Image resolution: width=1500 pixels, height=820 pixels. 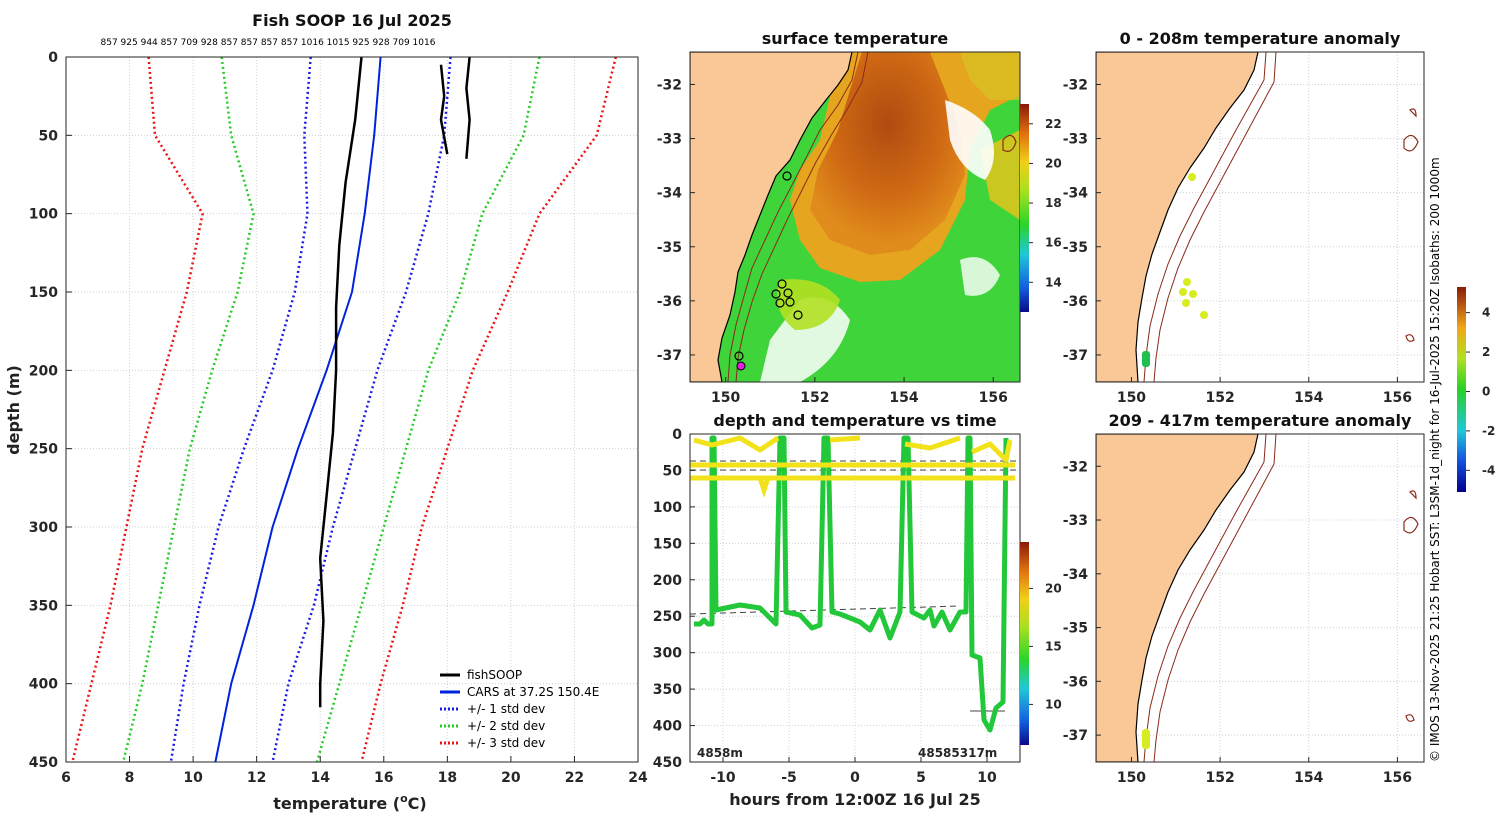 I want to click on sst-warm-ne, so click(x=990, y=76).